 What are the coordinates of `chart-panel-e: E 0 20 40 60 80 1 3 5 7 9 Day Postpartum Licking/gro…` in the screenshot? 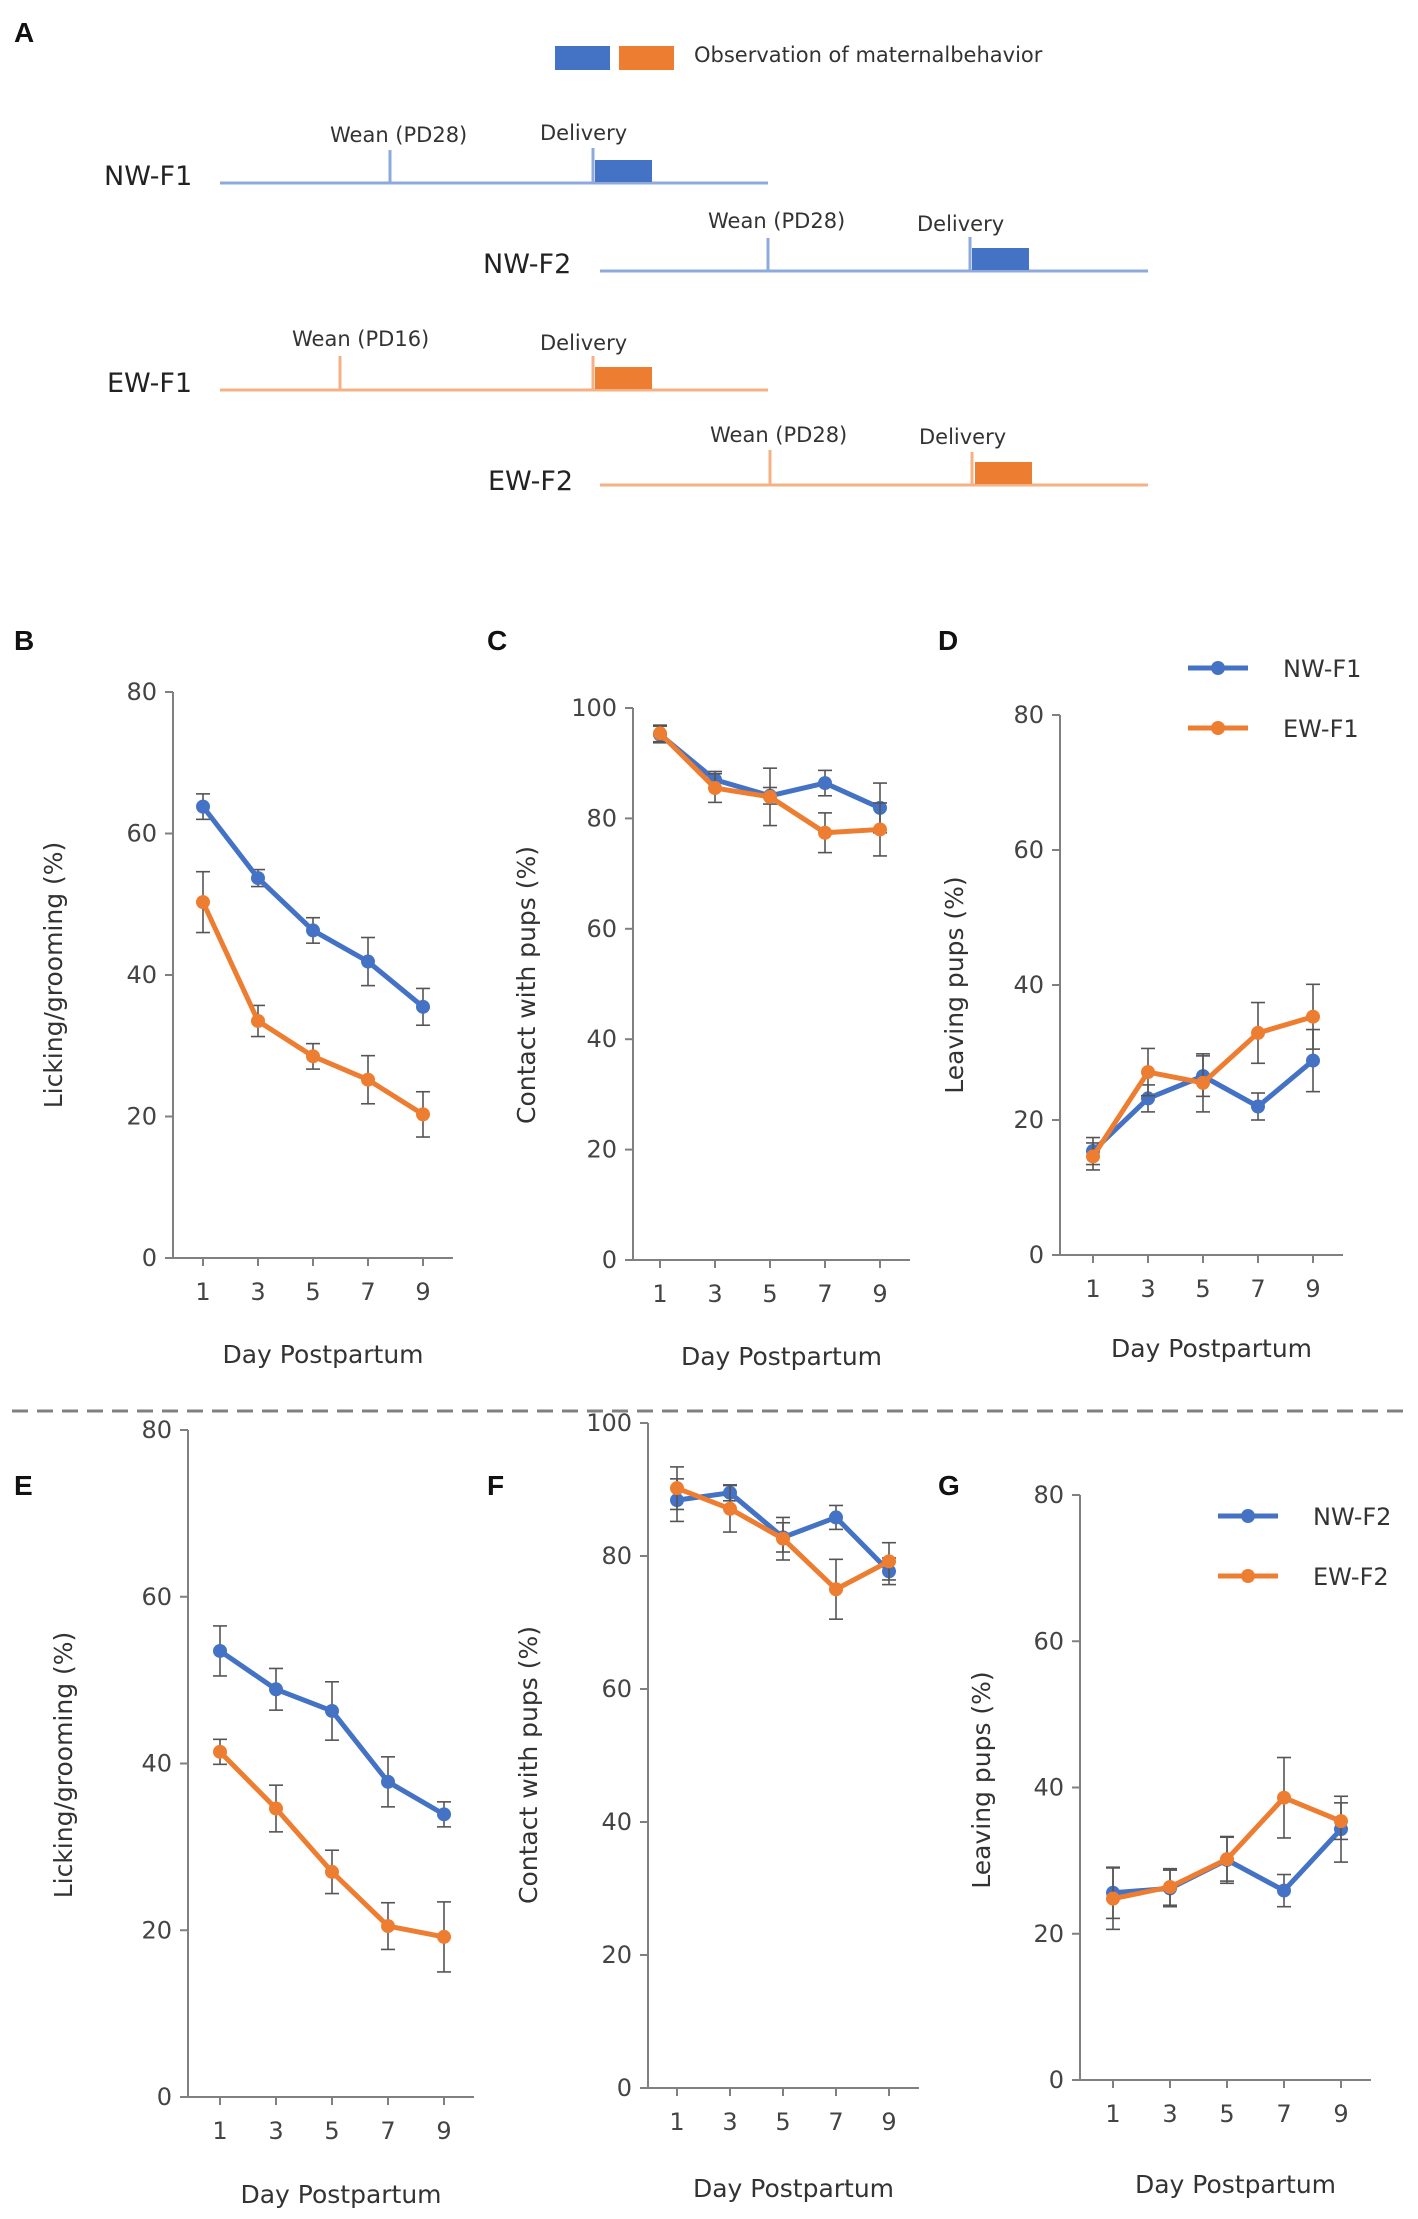 It's located at (244, 1812).